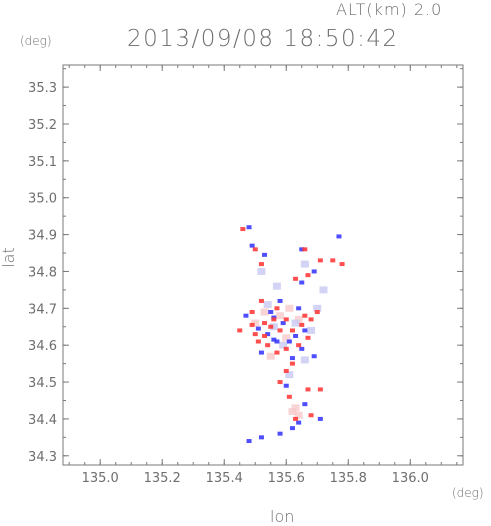 Image resolution: width=491 pixels, height=526 pixels. What do you see at coordinates (42, 88) in the screenshot?
I see `y-tick-label: 35.3` at bounding box center [42, 88].